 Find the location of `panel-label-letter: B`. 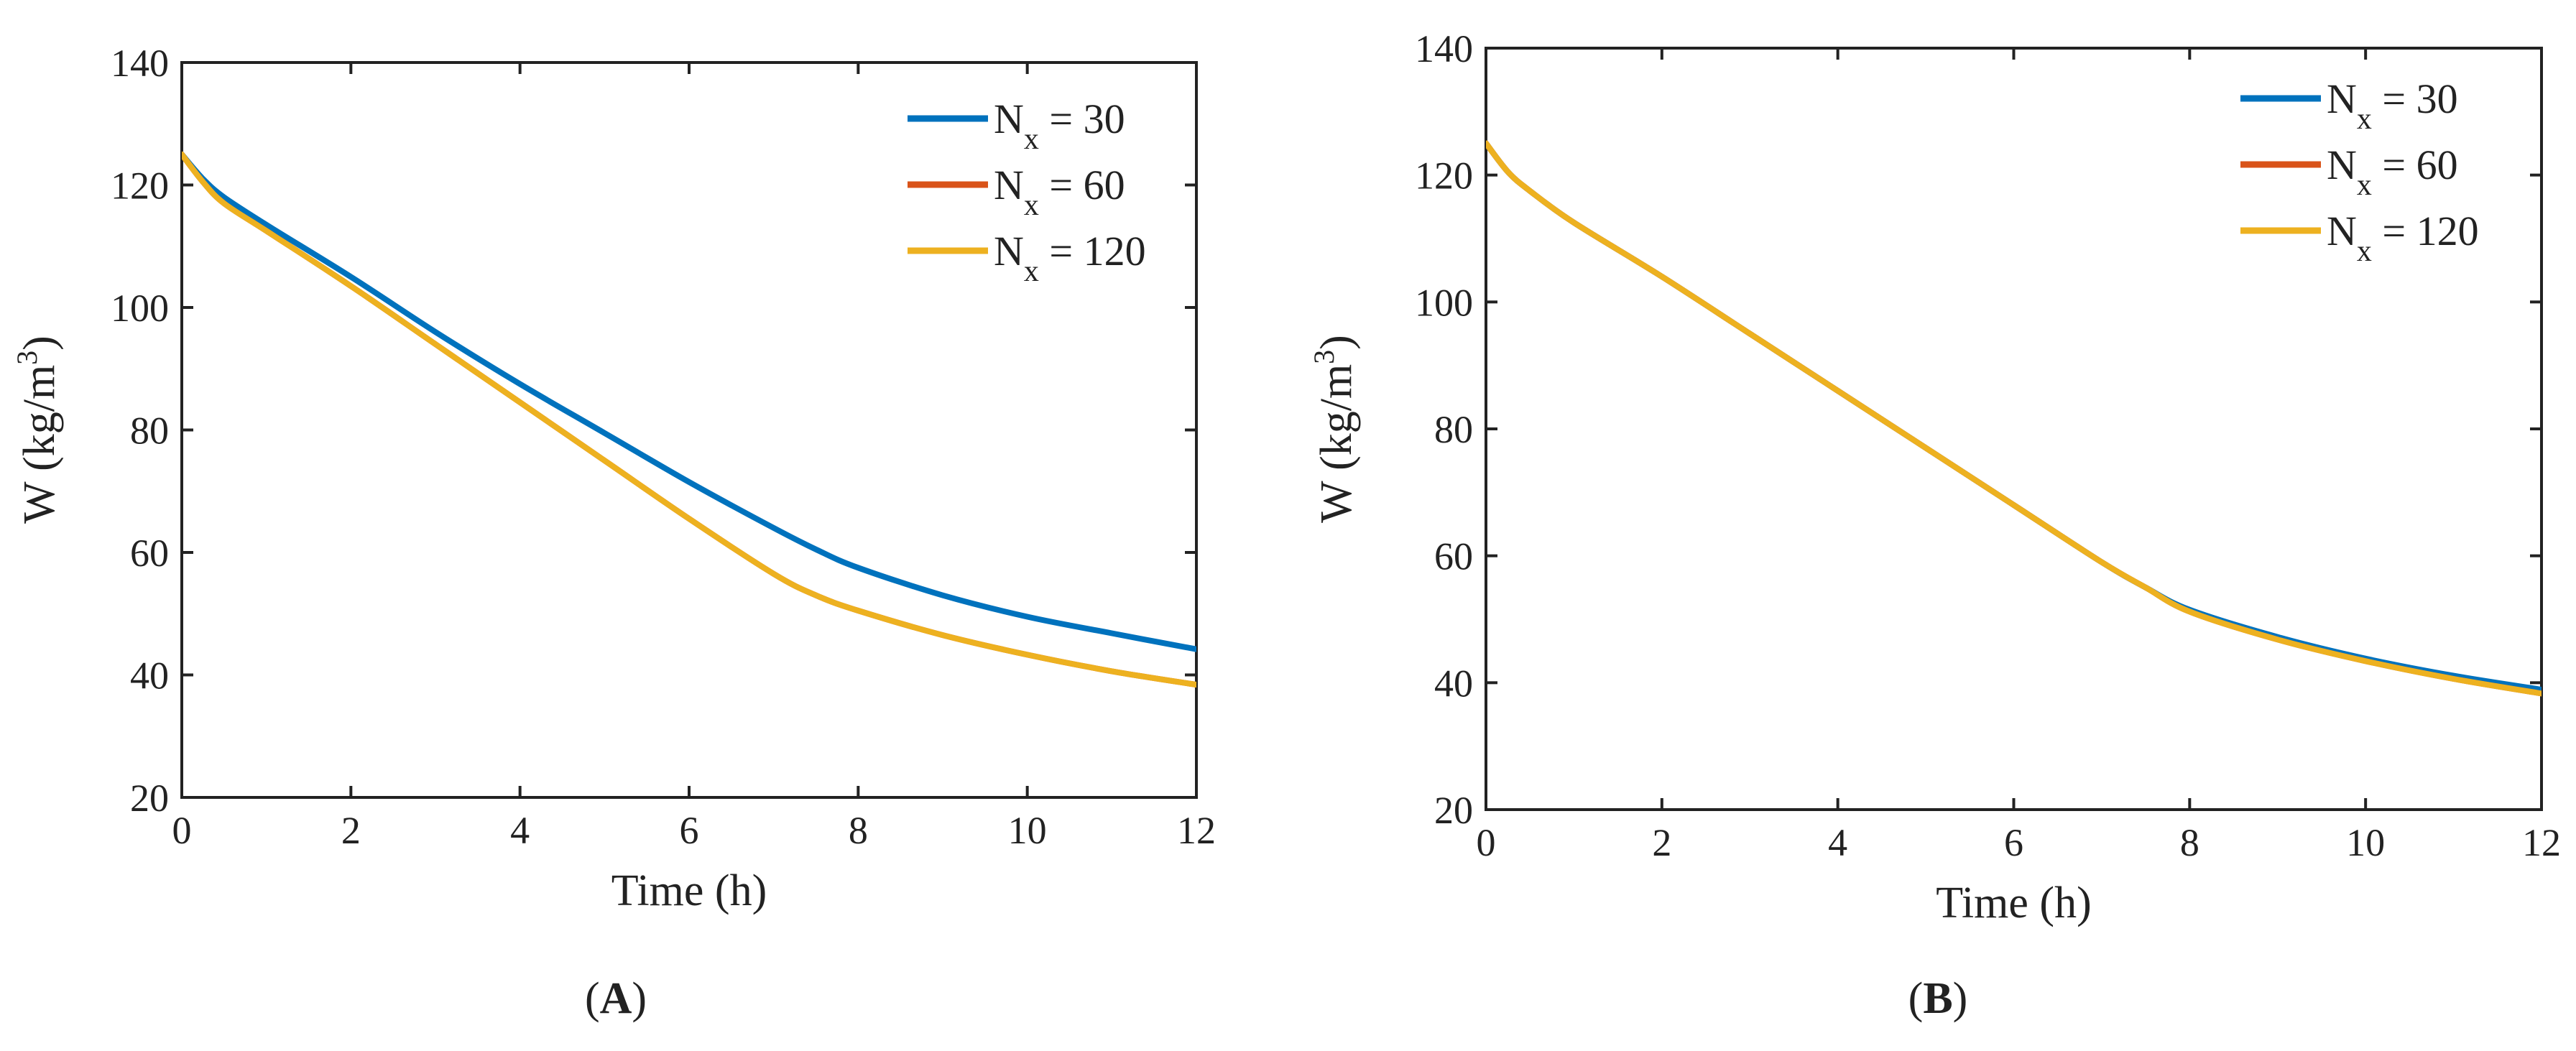

panel-label-letter: B is located at coordinates (1938, 998).